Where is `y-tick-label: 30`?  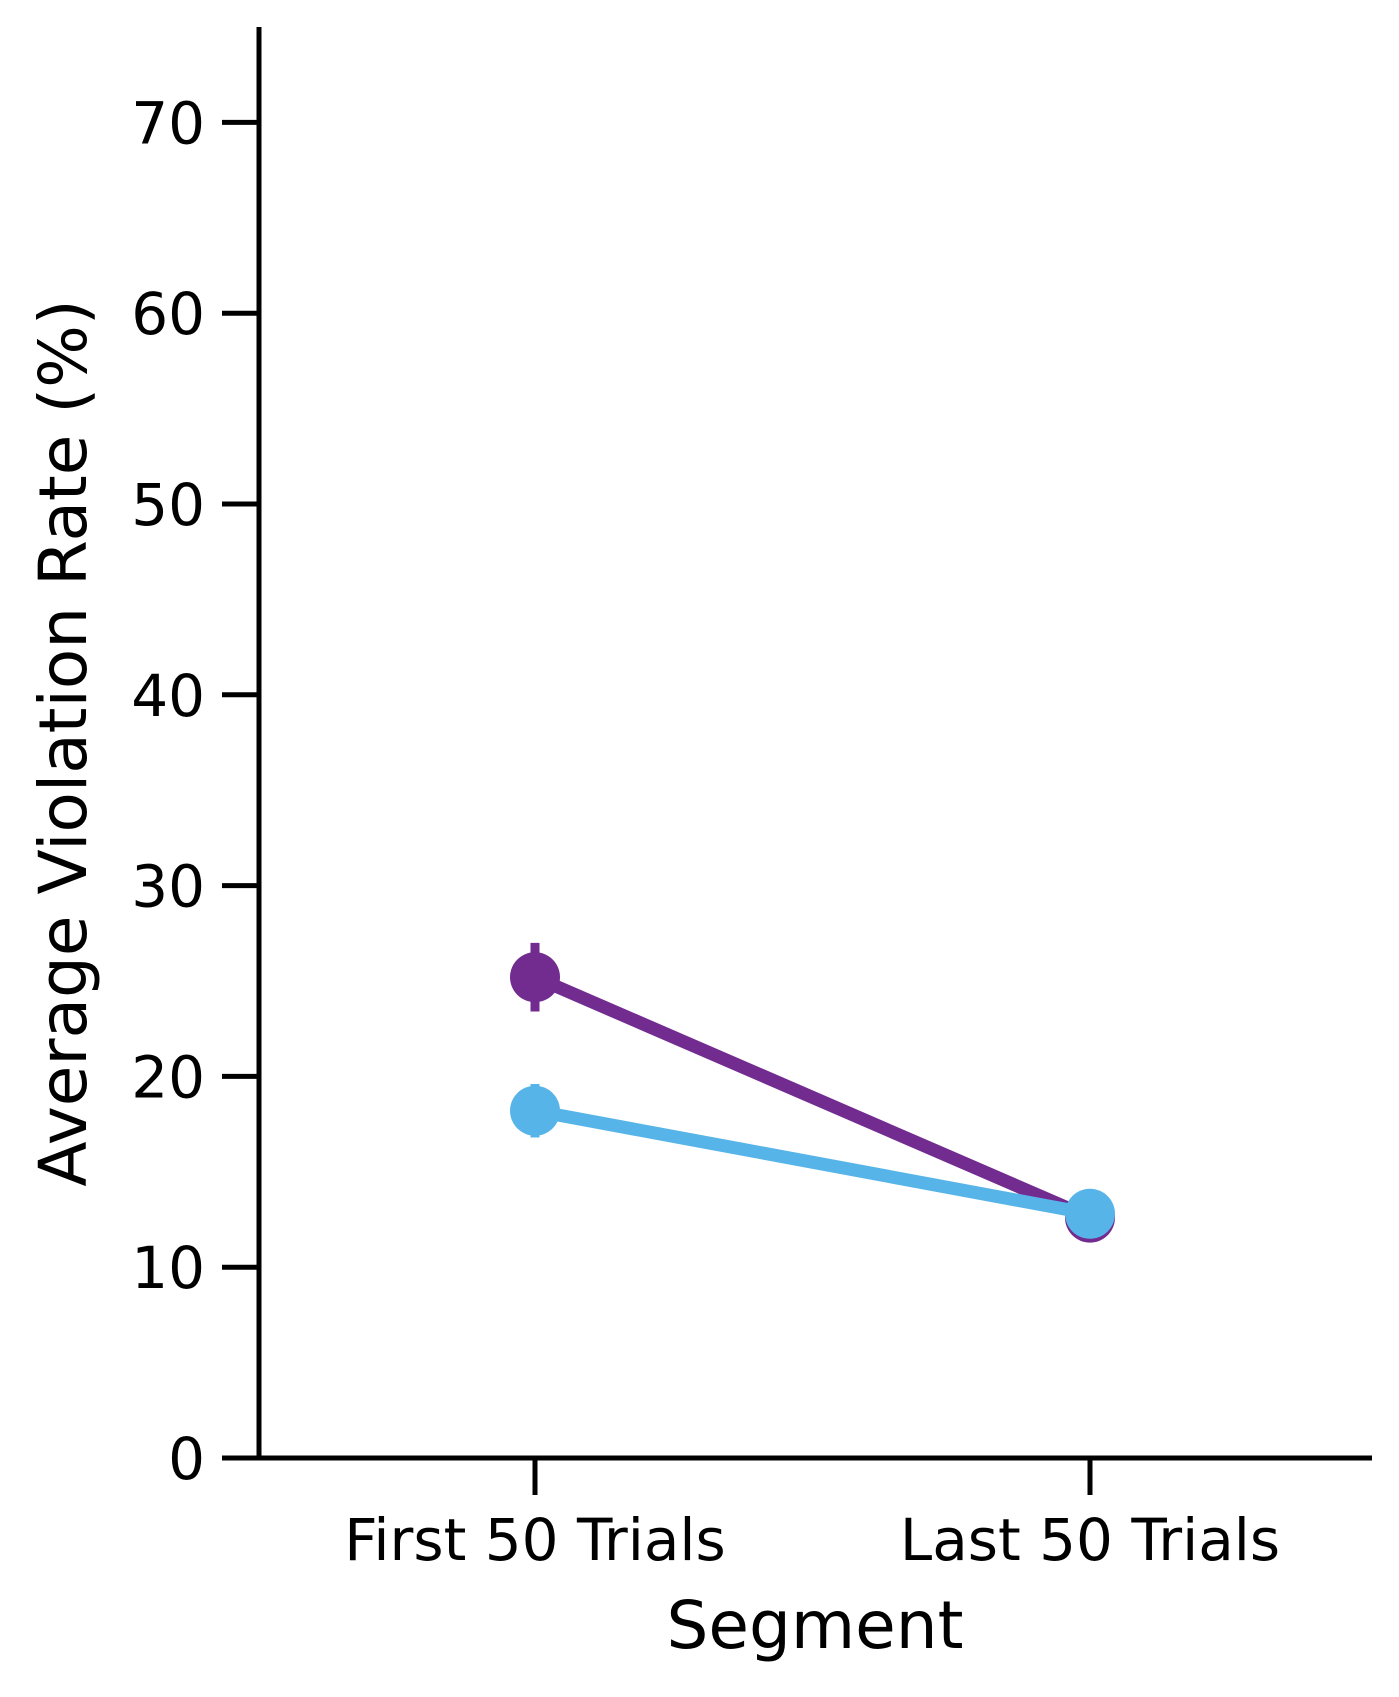
y-tick-label: 30 is located at coordinates (168, 887).